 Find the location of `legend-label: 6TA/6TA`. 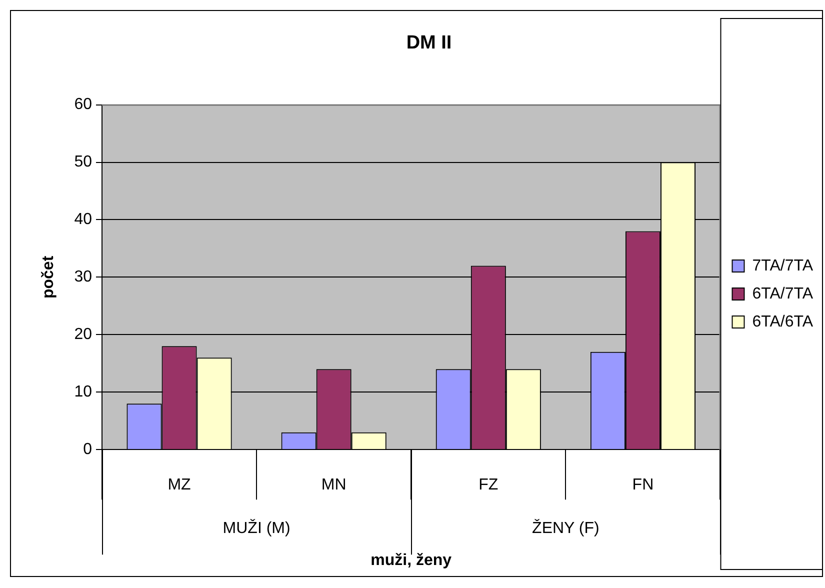

legend-label: 6TA/6TA is located at coordinates (783, 321).